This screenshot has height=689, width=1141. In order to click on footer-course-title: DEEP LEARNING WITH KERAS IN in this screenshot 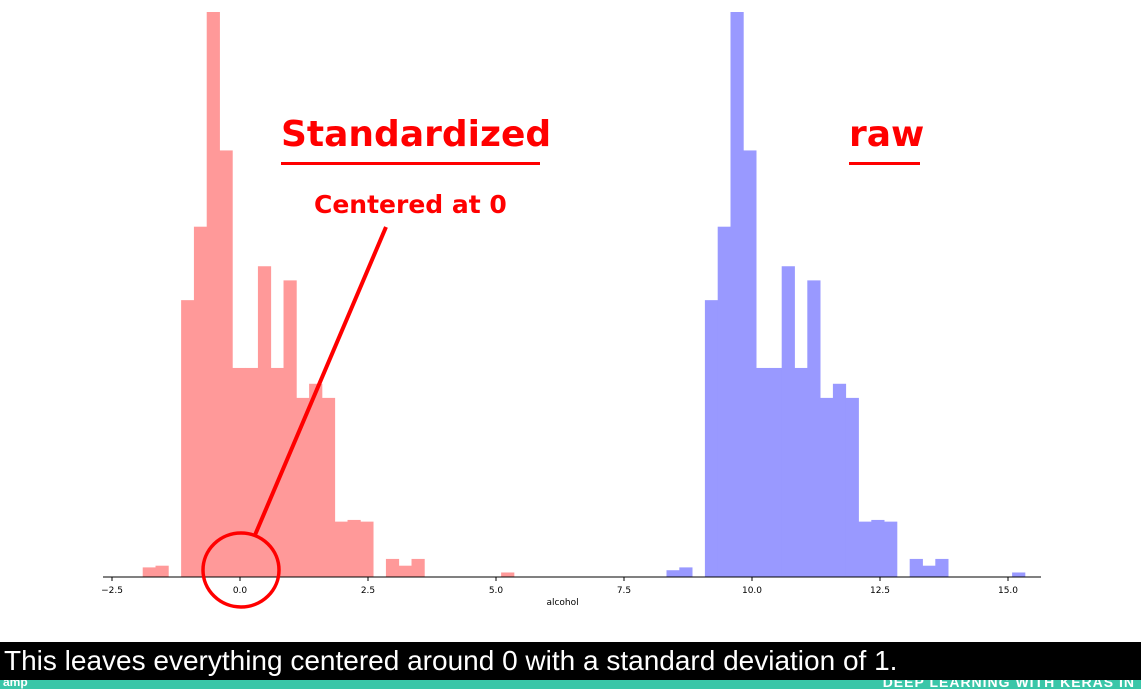, I will do `click(1008, 684)`.